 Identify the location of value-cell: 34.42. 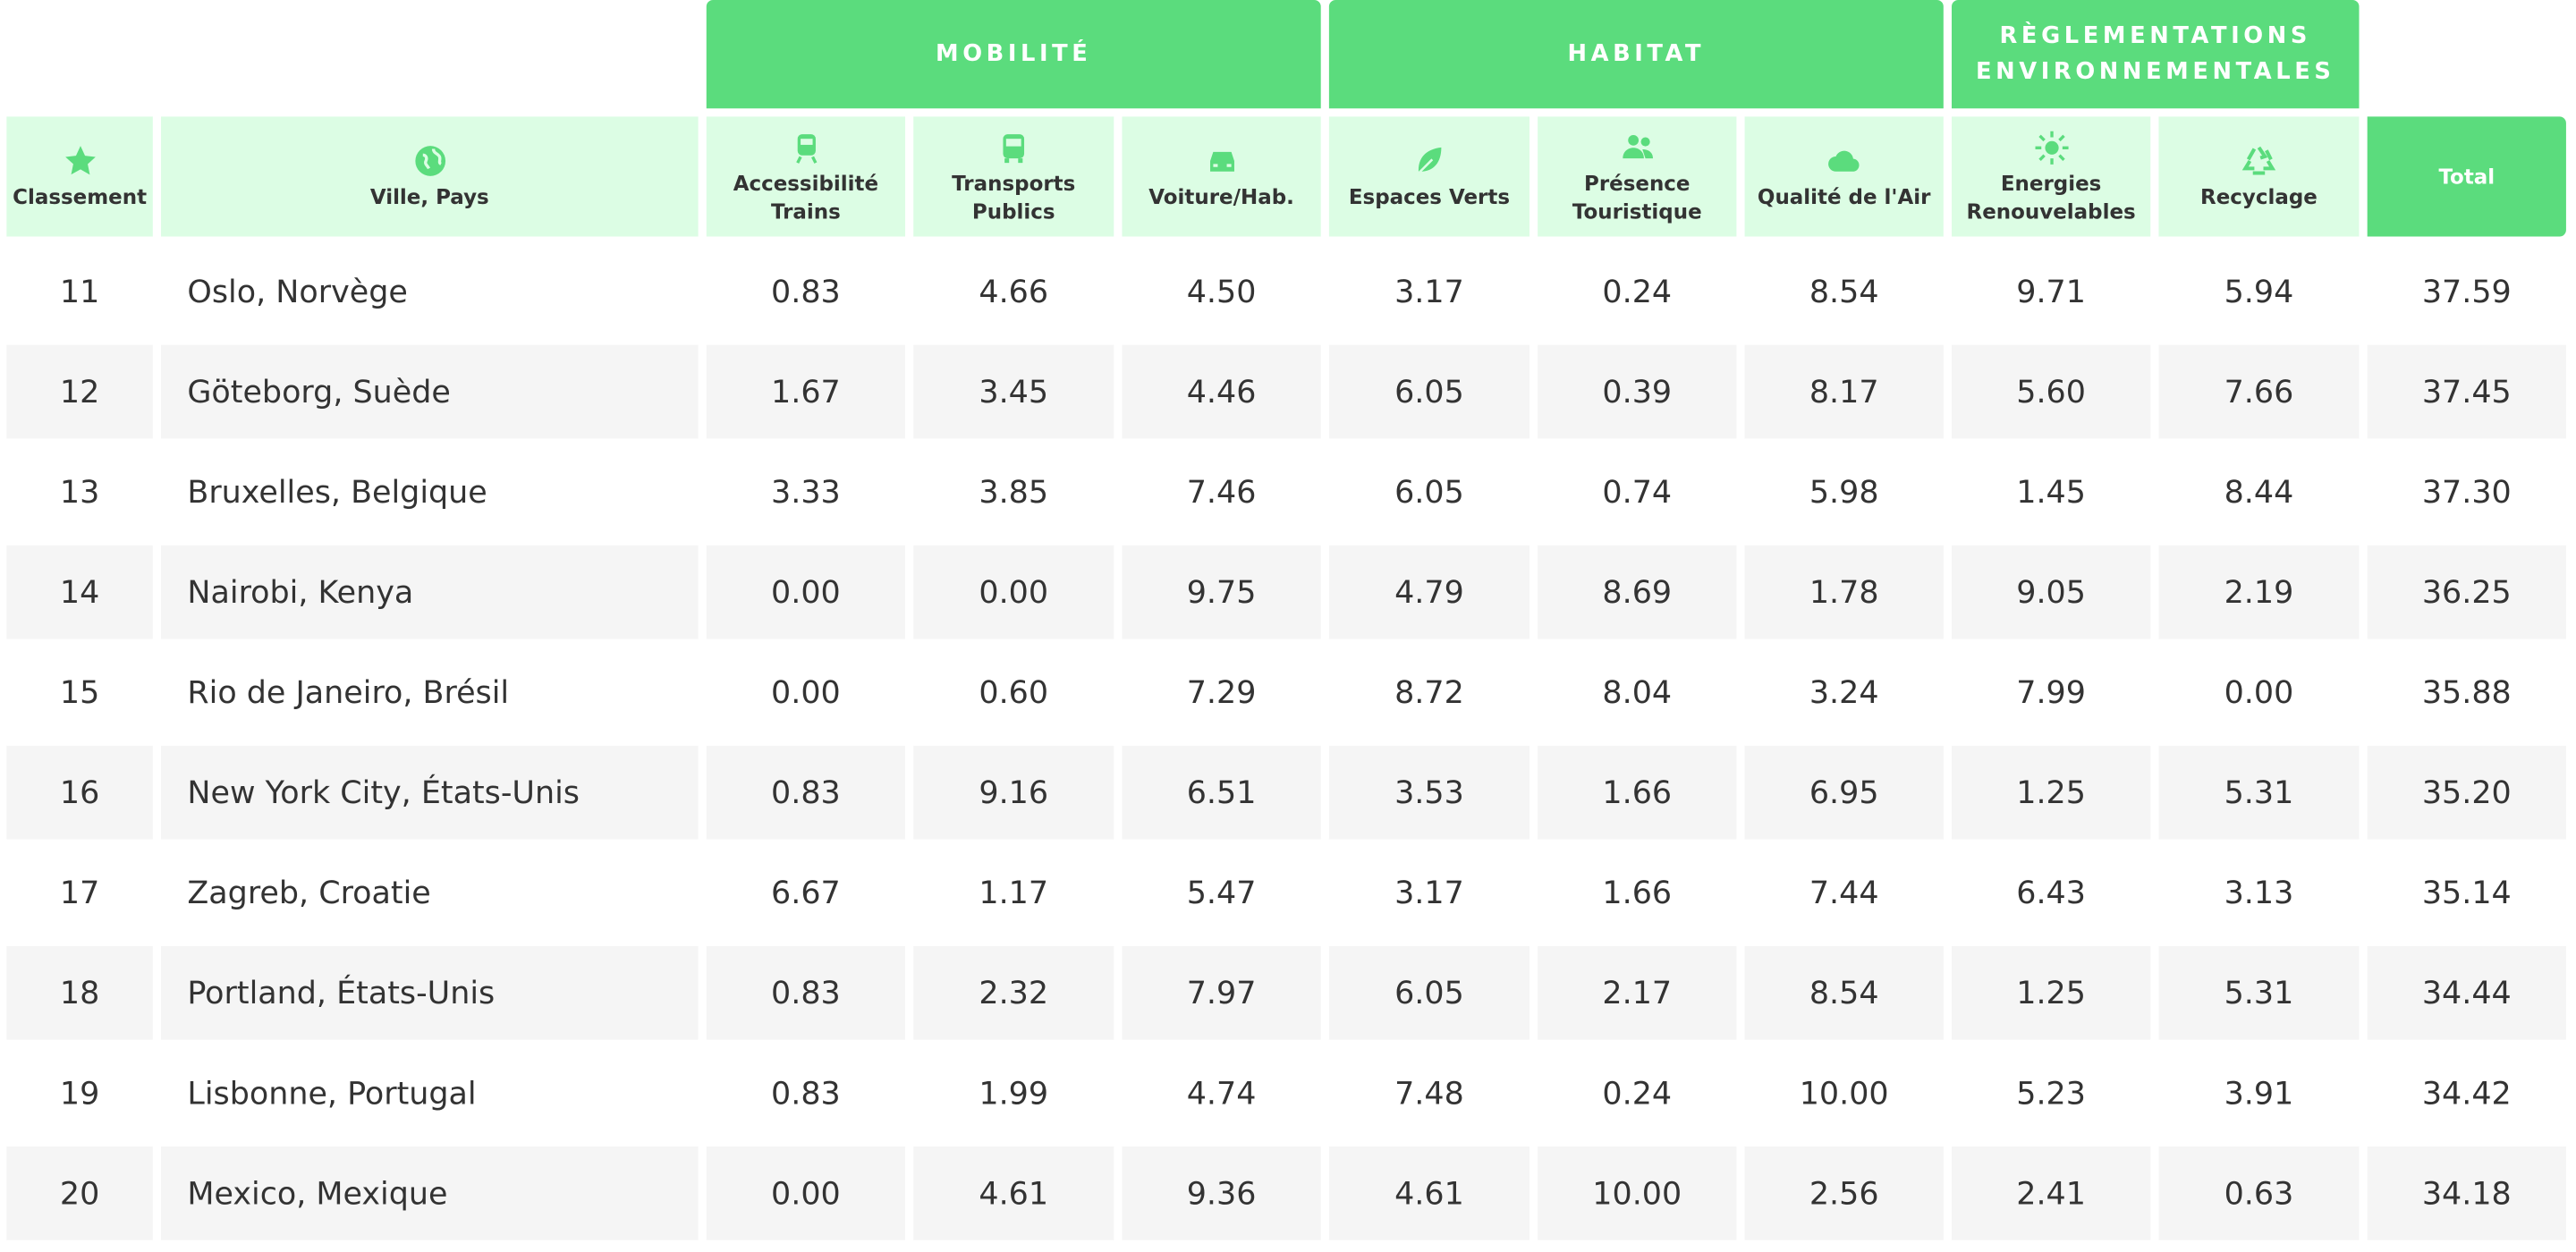
(2467, 1093).